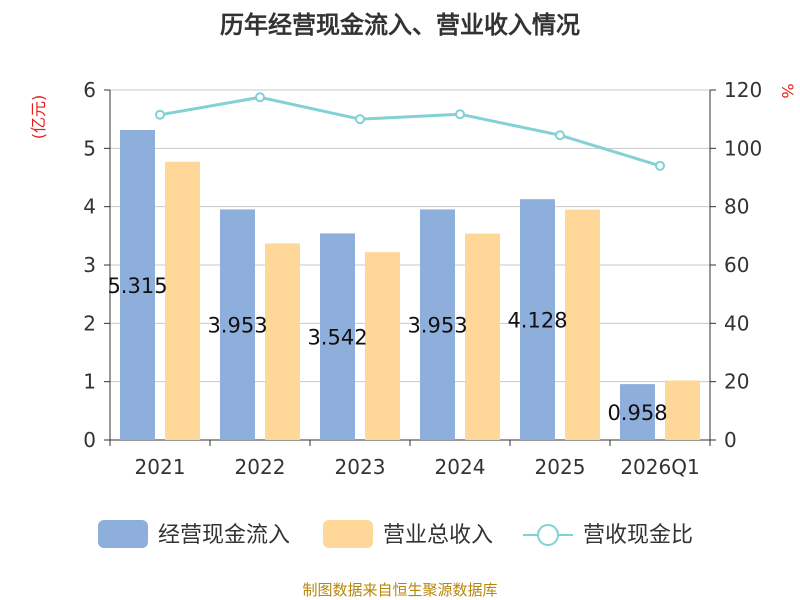 The width and height of the screenshot is (800, 600). Describe the element at coordinates (89, 382) in the screenshot. I see `left-axis-tick-label: 1` at that location.